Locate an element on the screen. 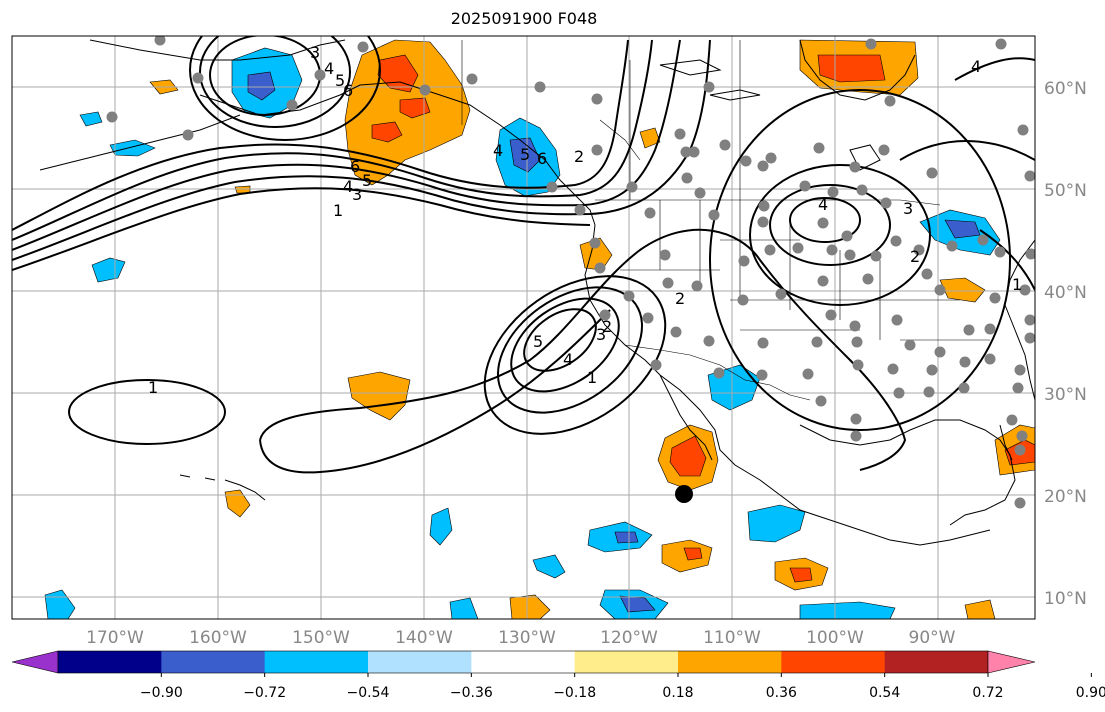 The width and height of the screenshot is (1105, 712). lat-label: 60°N is located at coordinates (1065, 89).